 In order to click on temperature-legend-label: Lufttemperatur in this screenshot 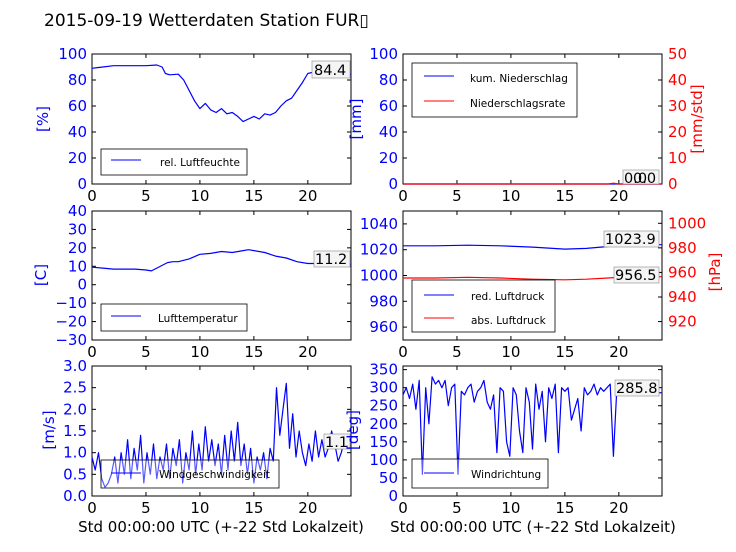, I will do `click(198, 319)`.